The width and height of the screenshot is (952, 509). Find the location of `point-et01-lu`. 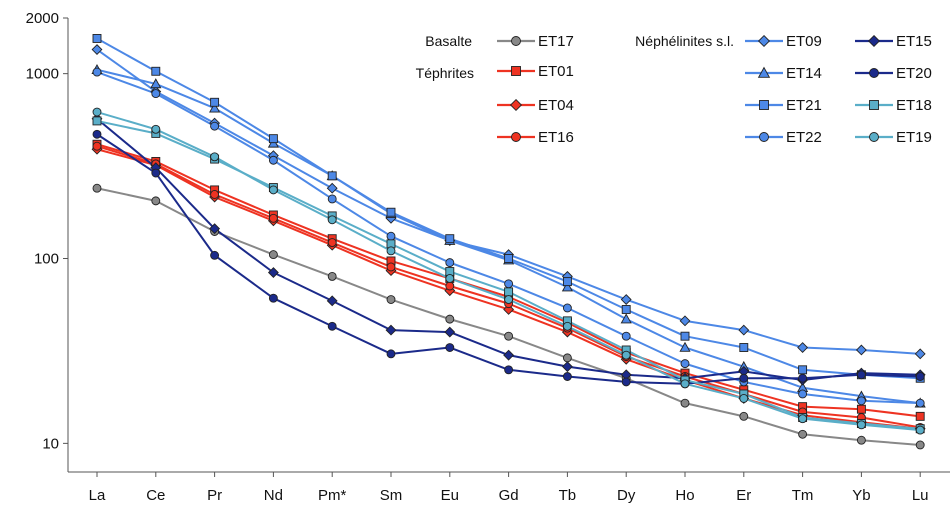

point-et01-lu is located at coordinates (920, 416).